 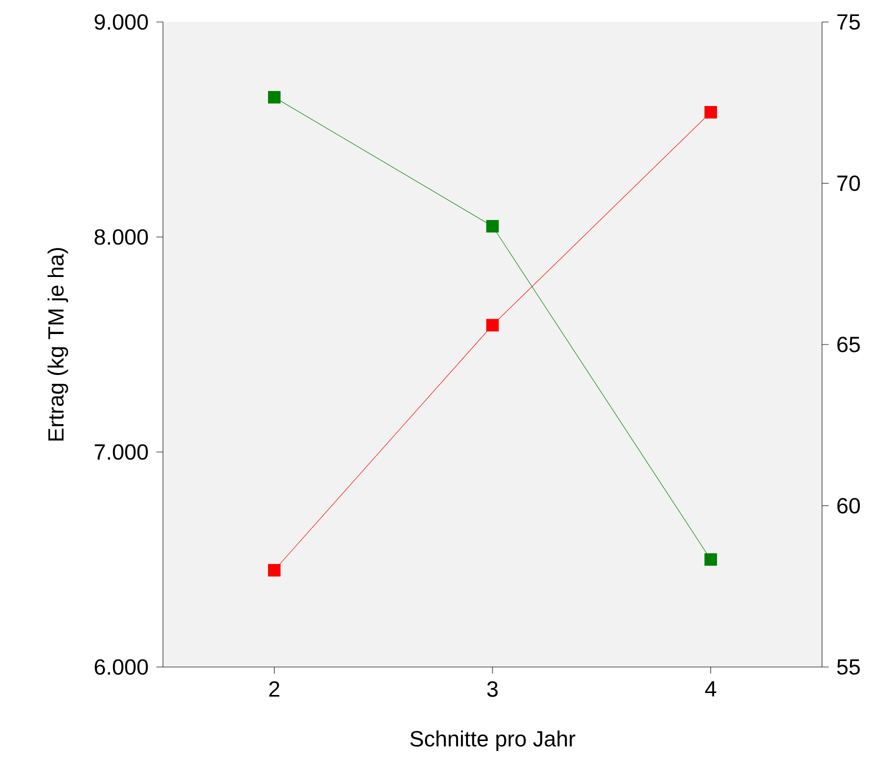 What do you see at coordinates (848, 183) in the screenshot?
I see `y2-tick-label: 70` at bounding box center [848, 183].